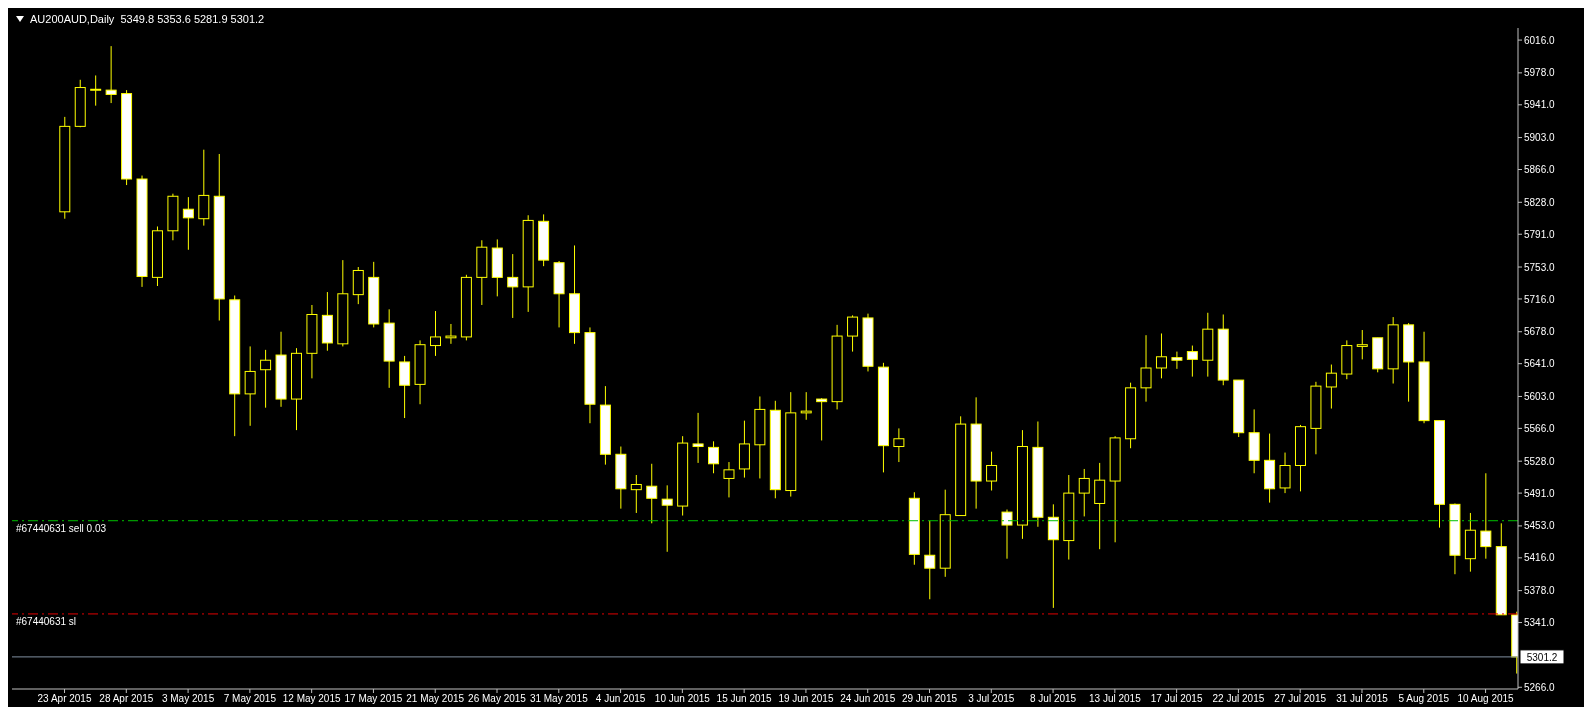 The width and height of the screenshot is (1592, 715). What do you see at coordinates (1540, 73) in the screenshot?
I see `y-tick-label: 5978.0` at bounding box center [1540, 73].